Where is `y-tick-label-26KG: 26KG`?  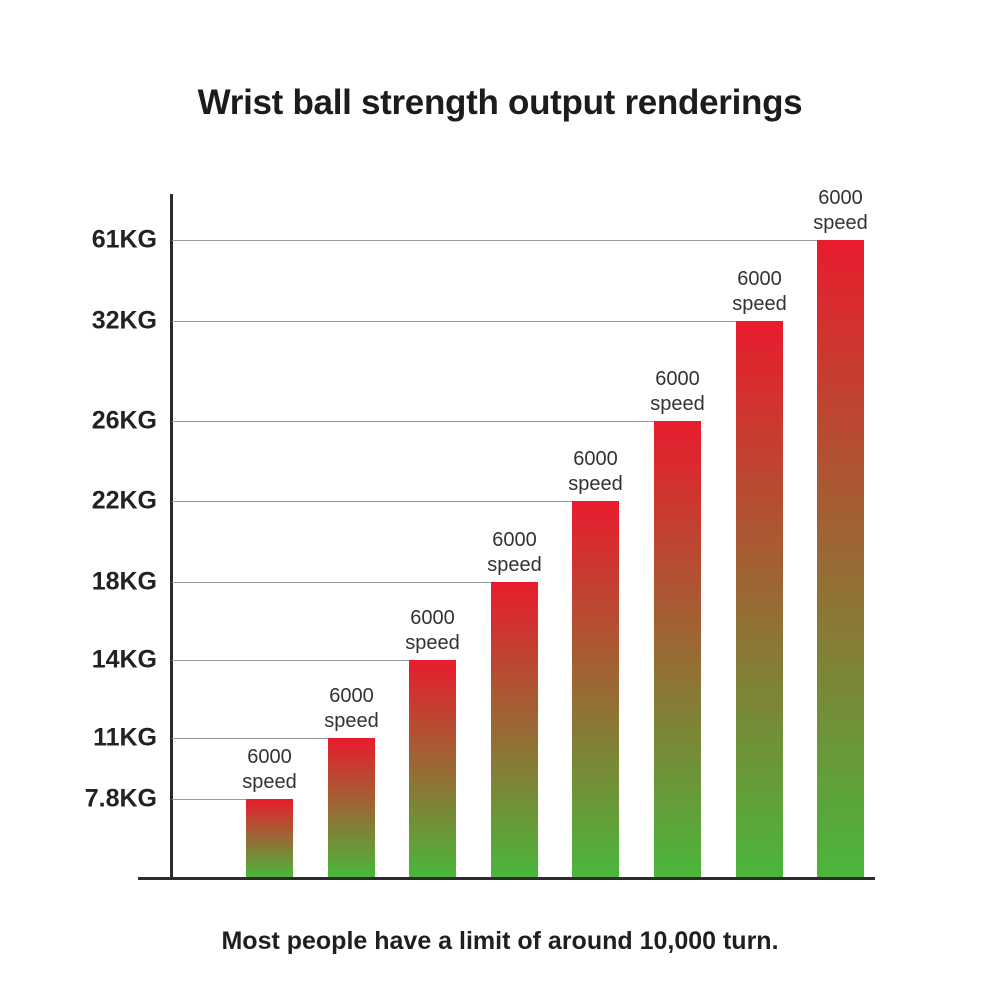
y-tick-label-26KG: 26KG is located at coordinates (124, 420).